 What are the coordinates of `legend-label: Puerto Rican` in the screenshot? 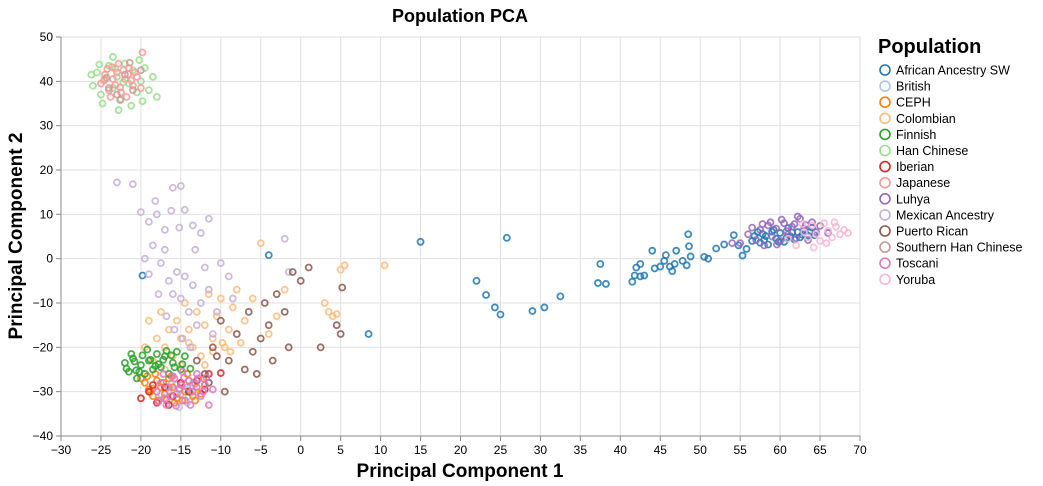 It's located at (932, 232).